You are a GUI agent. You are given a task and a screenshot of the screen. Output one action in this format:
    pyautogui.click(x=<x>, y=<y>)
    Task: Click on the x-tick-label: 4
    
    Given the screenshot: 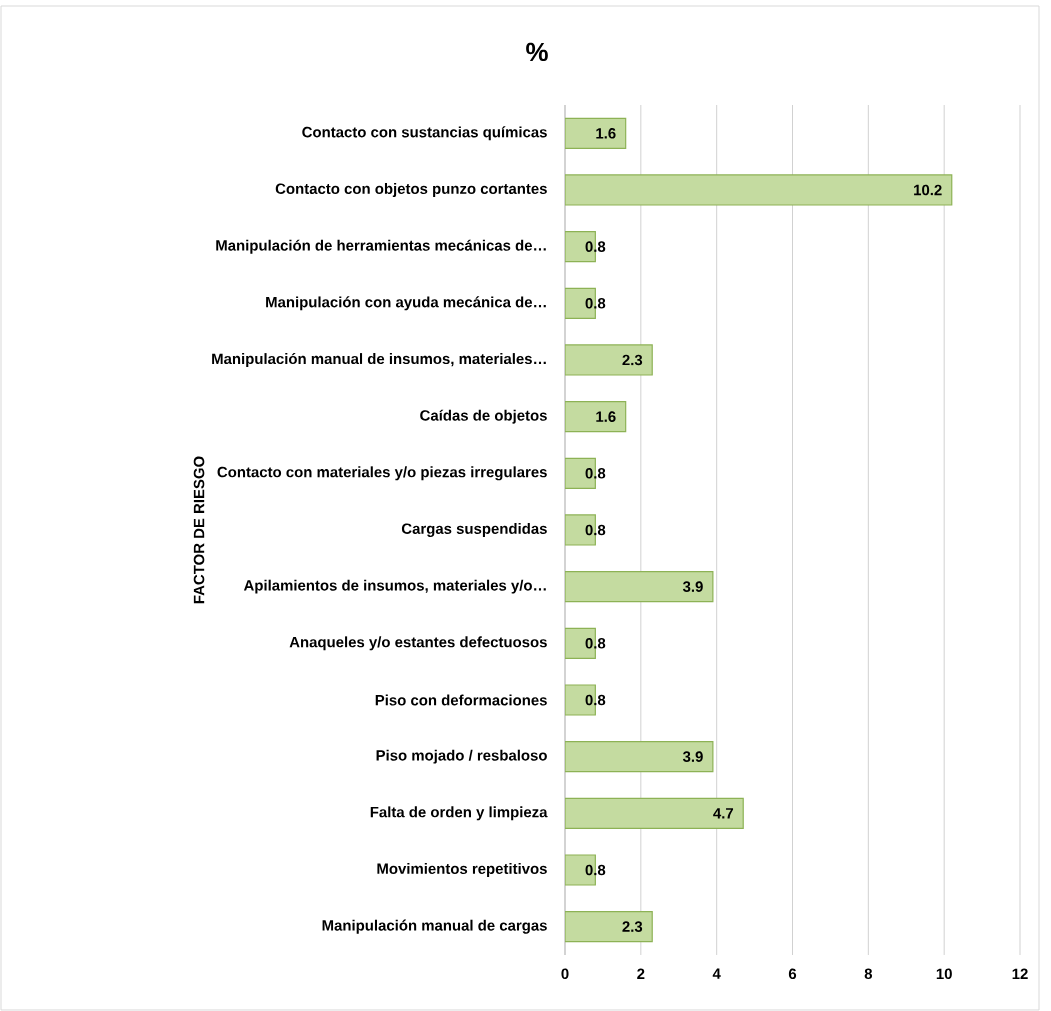 What is the action you would take?
    pyautogui.click(x=716, y=973)
    